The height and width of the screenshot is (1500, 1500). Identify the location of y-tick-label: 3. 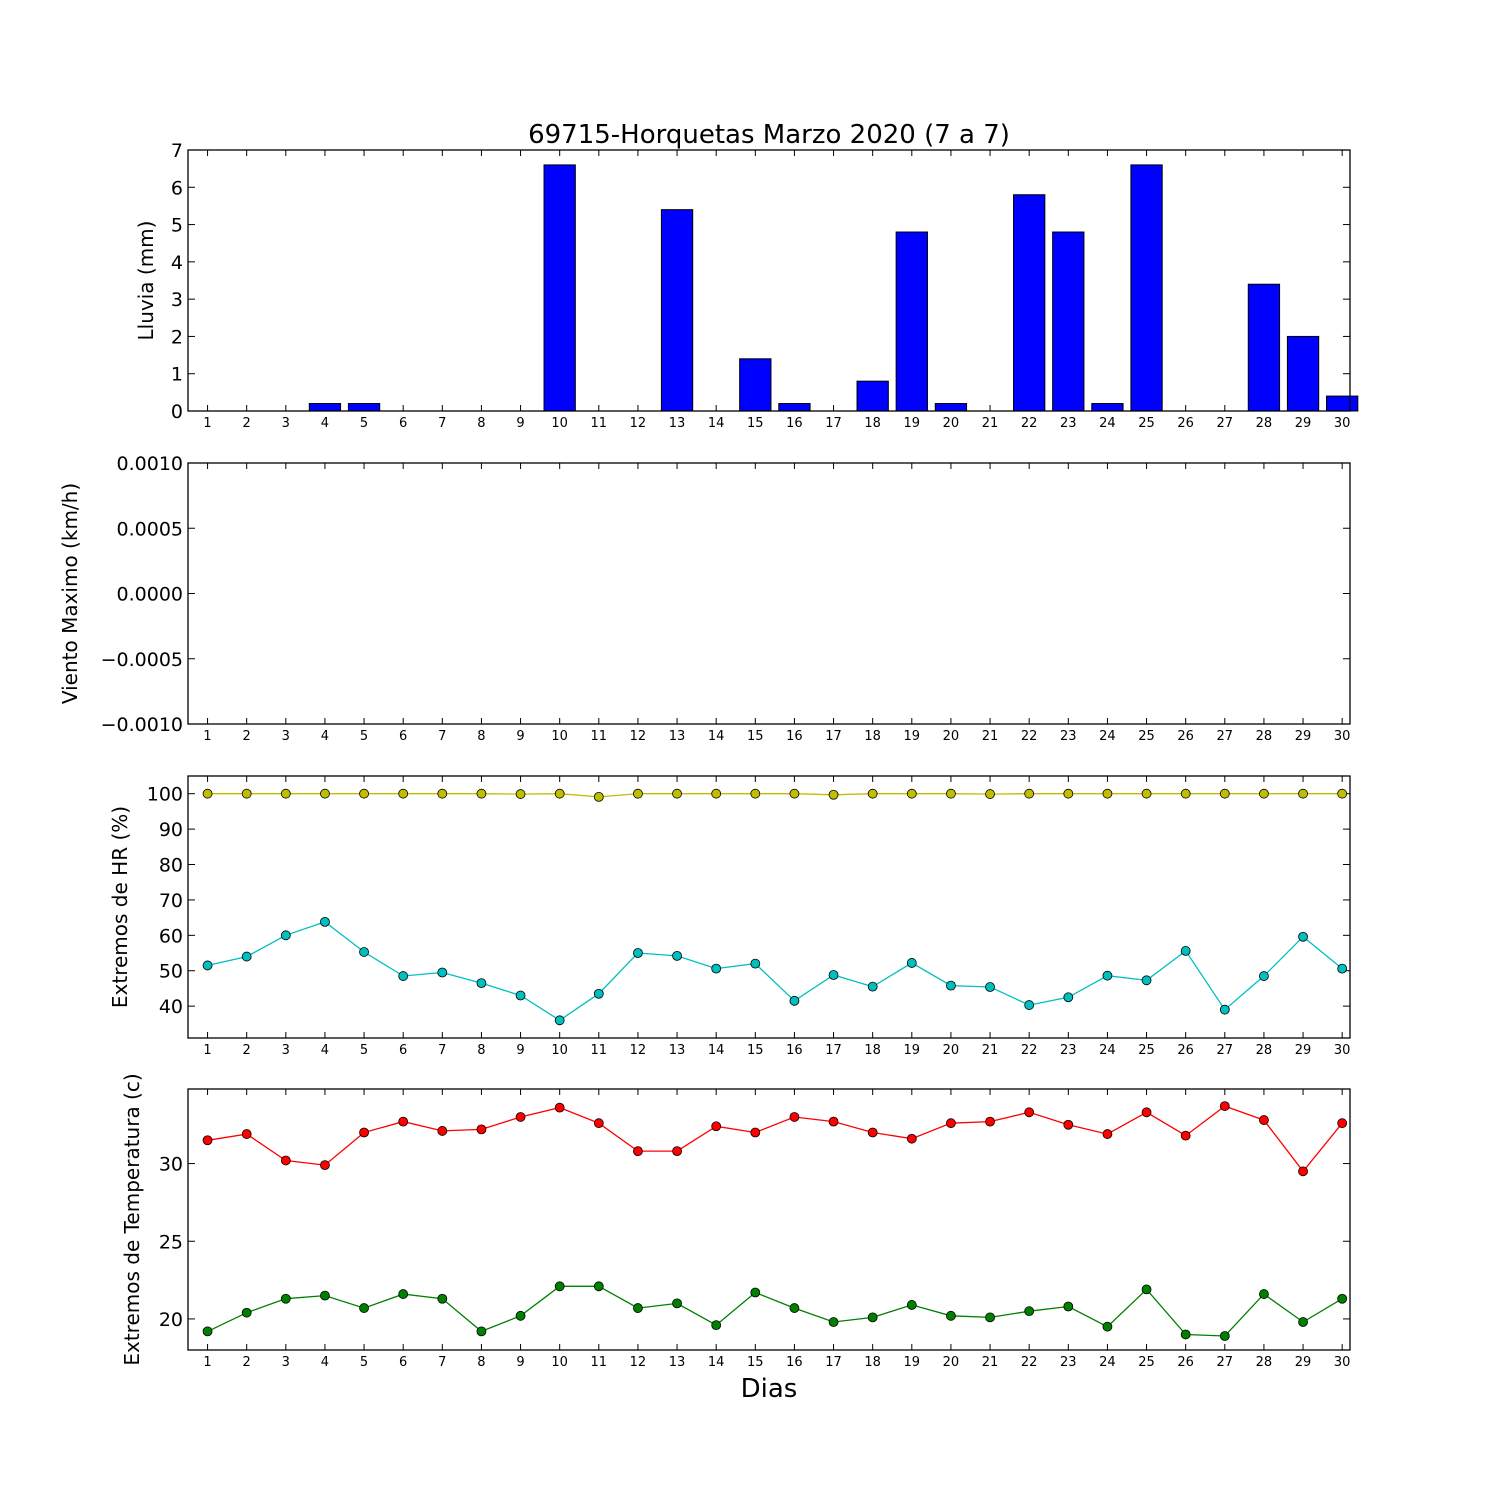
(177, 300).